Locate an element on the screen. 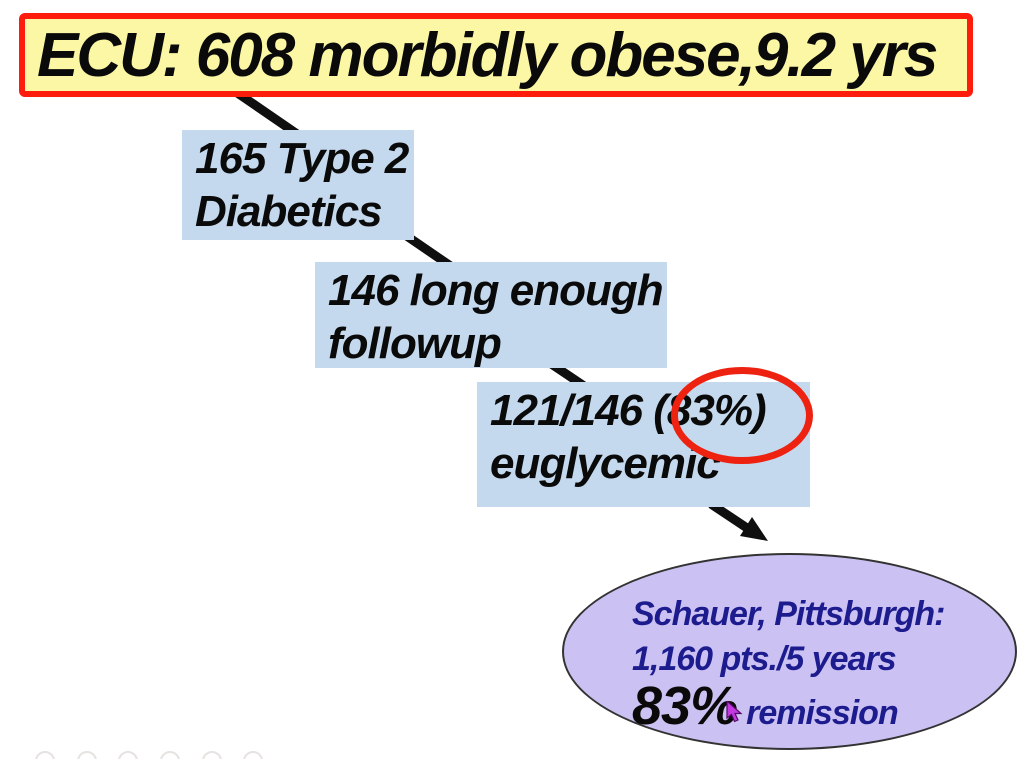 This screenshot has height=759, width=1024. result-line-cohort: 1,160 pts./5 years is located at coordinates (764, 659).